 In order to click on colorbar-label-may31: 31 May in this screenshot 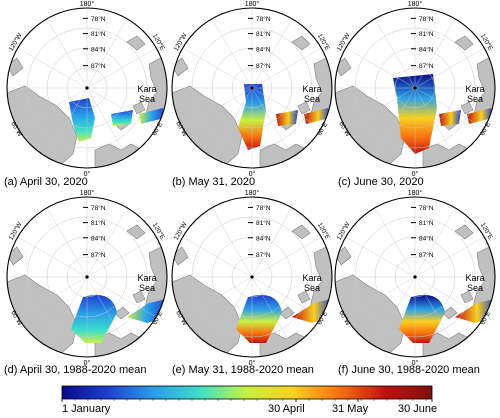, I will do `click(350, 409)`.